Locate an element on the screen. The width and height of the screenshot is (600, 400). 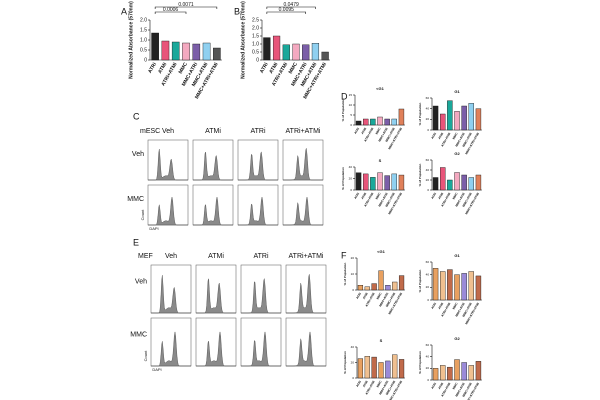
y-tick-label: 2.5 is located at coordinates (255, 20).